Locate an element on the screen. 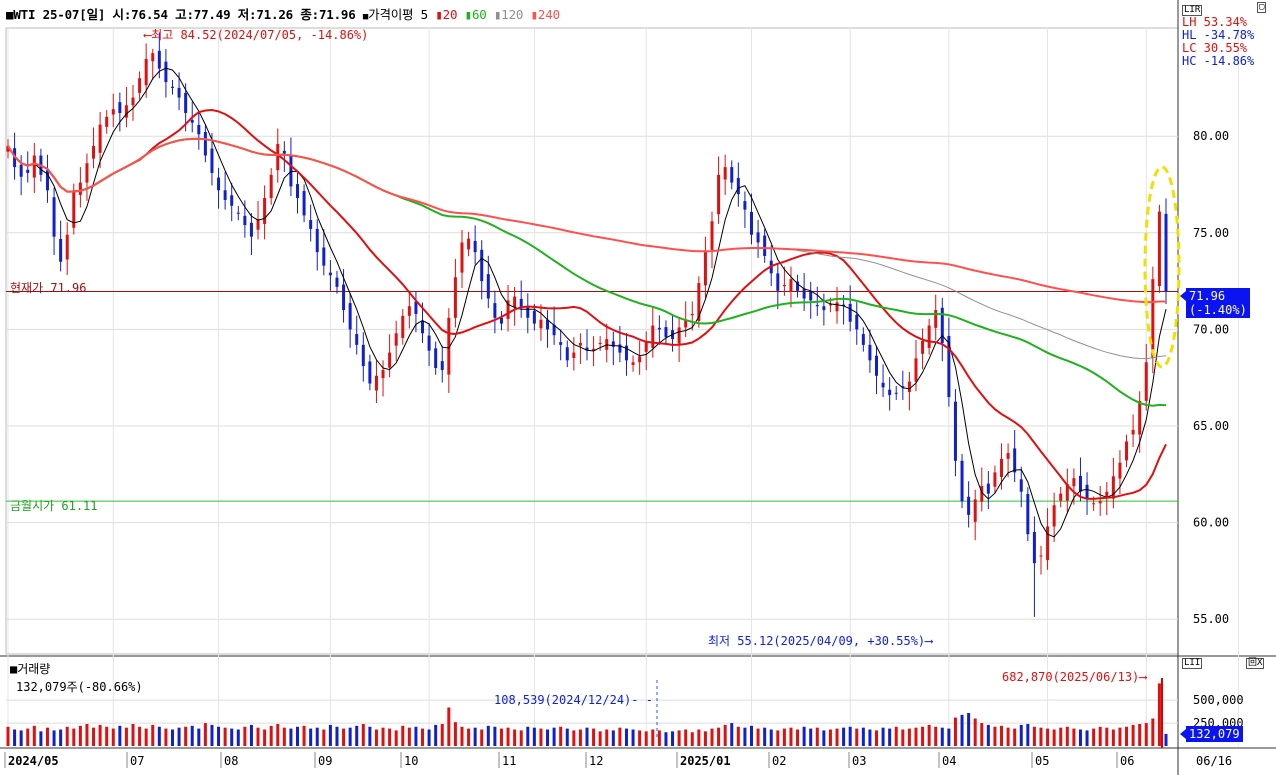 The height and width of the screenshot is (775, 1276). high-annotation: ⟵최고 84.52(2024/07/05, -14.86%) is located at coordinates (256, 35).